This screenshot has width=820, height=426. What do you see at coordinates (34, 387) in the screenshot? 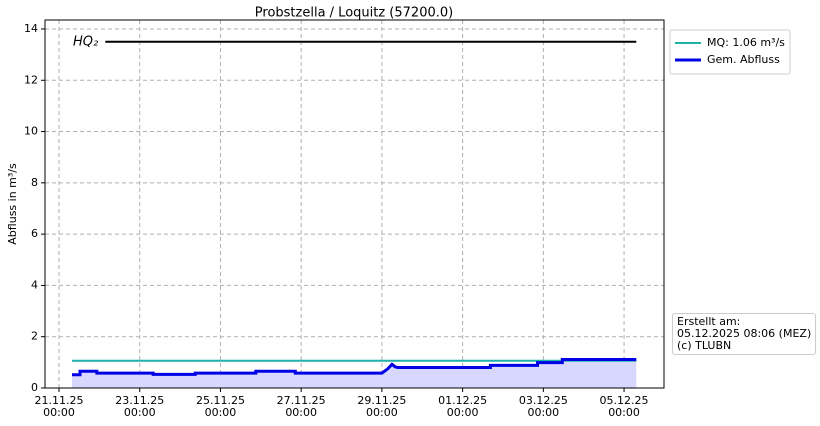
I see `y-tick-label: 0` at bounding box center [34, 387].